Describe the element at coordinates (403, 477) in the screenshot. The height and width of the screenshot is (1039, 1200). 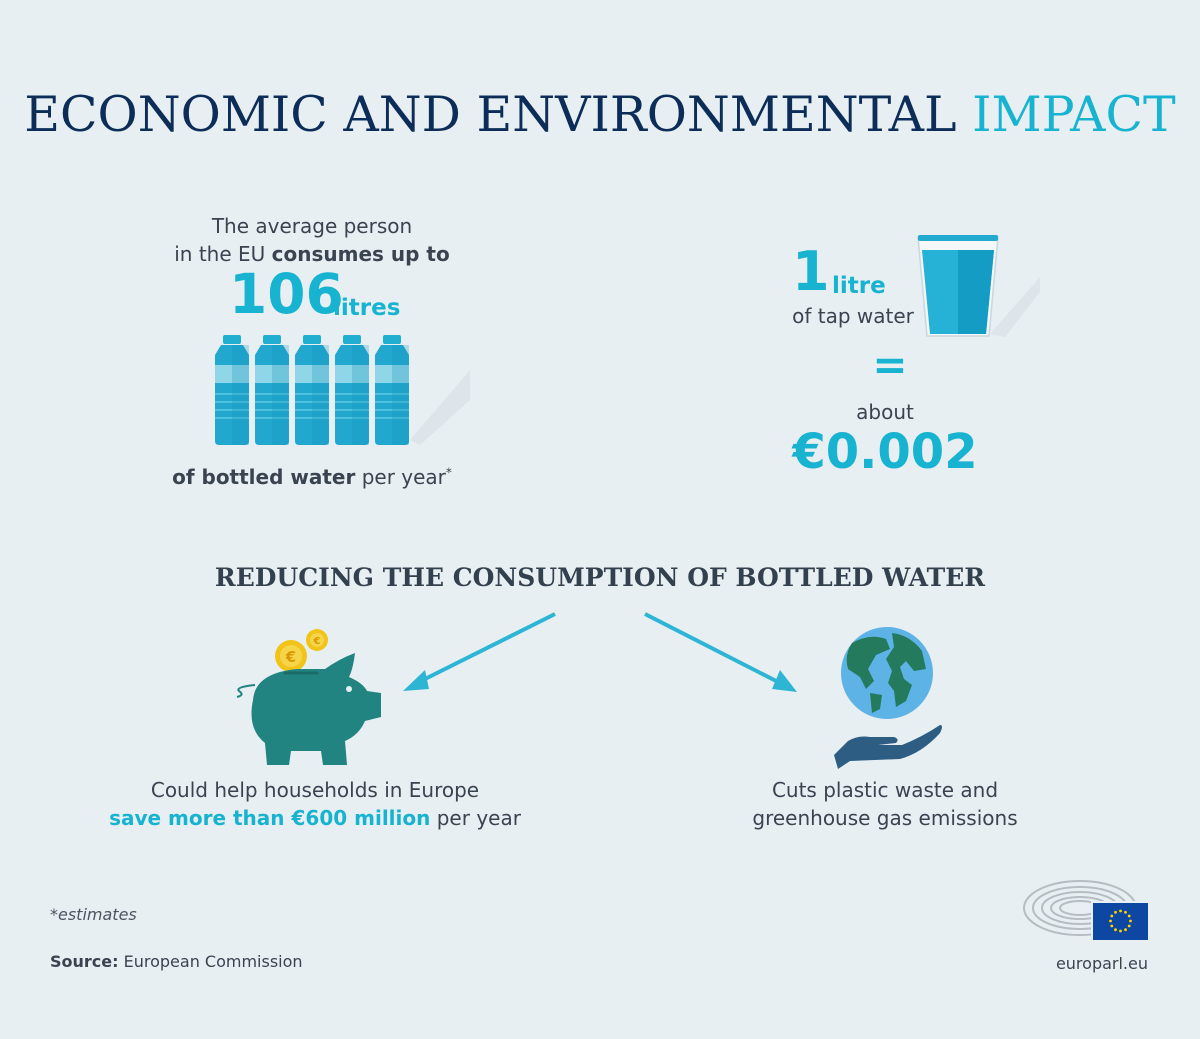
I see `bottled-outro-plain: per year` at that location.